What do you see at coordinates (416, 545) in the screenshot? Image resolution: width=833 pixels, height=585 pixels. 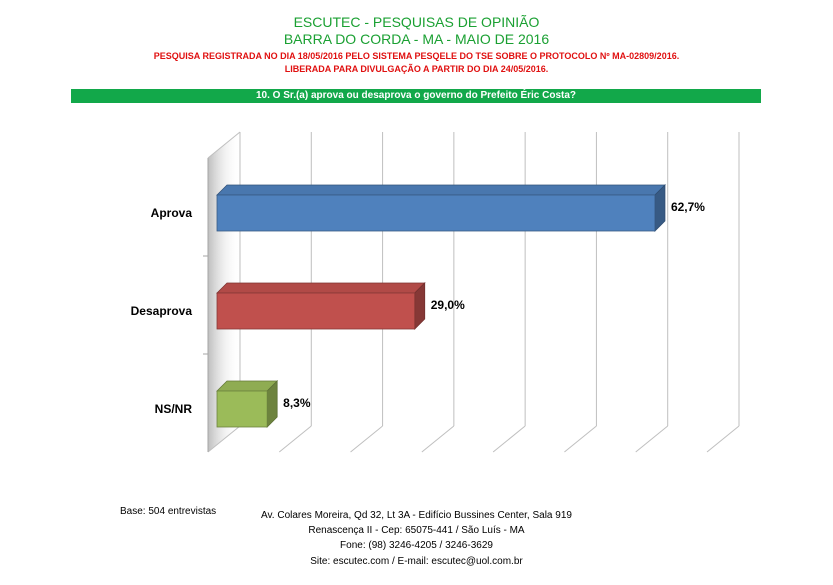 I see `footer-phone: Fone: (98) 3246-4205 / 3246-3629` at bounding box center [416, 545].